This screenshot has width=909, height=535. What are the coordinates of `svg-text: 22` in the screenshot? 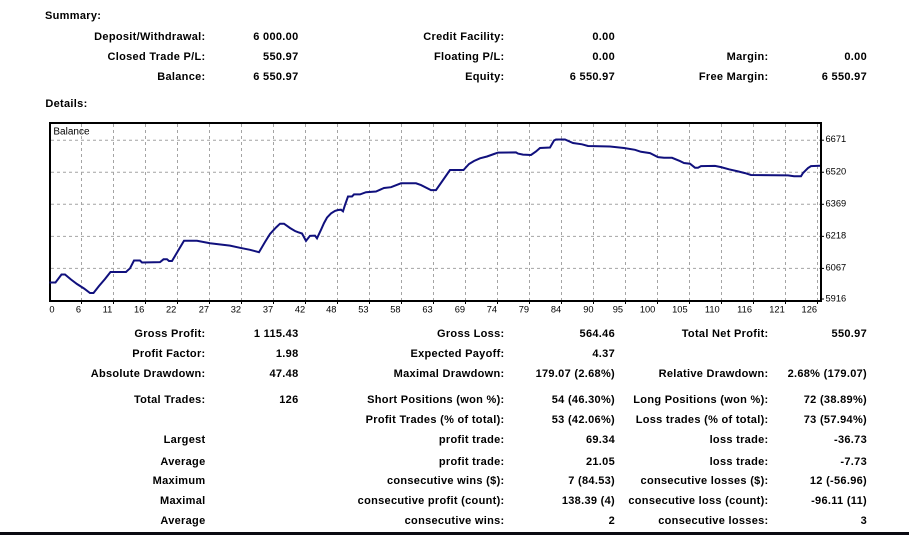 It's located at (171, 309).